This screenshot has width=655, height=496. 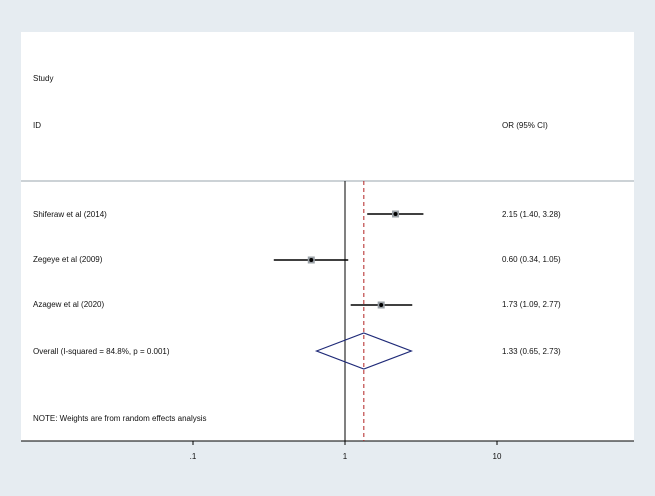 What do you see at coordinates (69, 304) in the screenshot?
I see `study-label-azagew: Azagew et al (2020)` at bounding box center [69, 304].